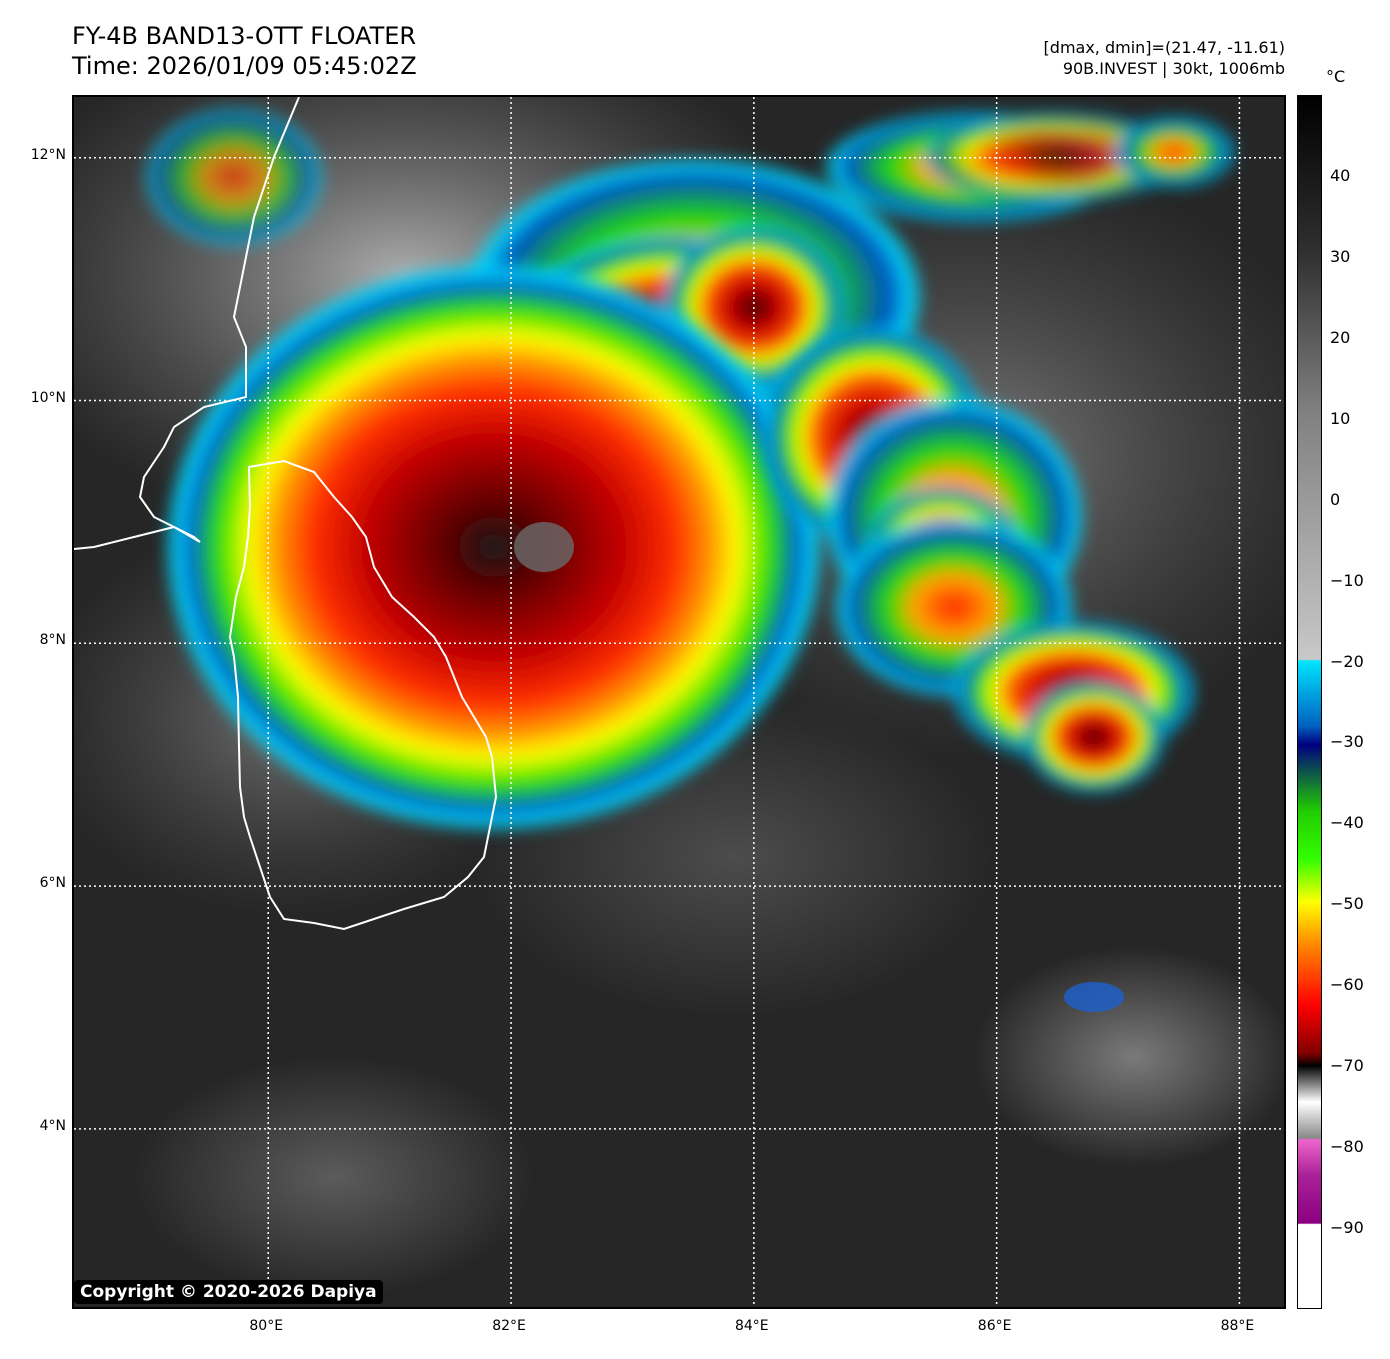 The width and height of the screenshot is (1390, 1359). Describe the element at coordinates (52, 640) in the screenshot. I see `lat-label: 8°N` at that location.